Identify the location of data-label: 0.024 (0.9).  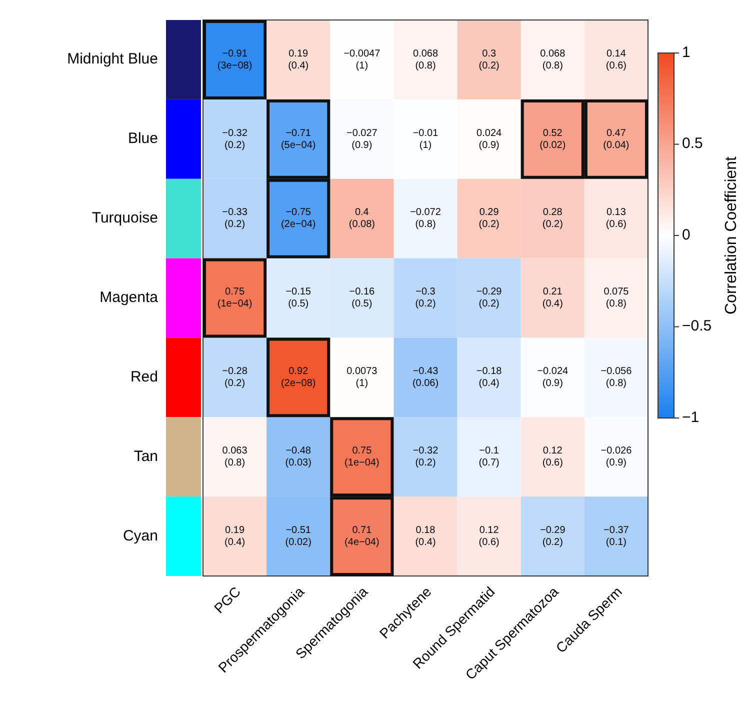
(489, 139).